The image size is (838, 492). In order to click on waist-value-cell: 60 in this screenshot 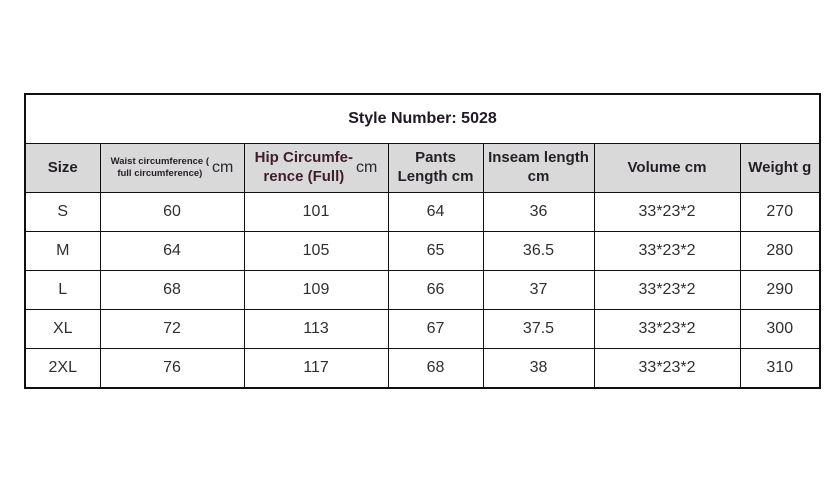, I will do `click(172, 212)`.